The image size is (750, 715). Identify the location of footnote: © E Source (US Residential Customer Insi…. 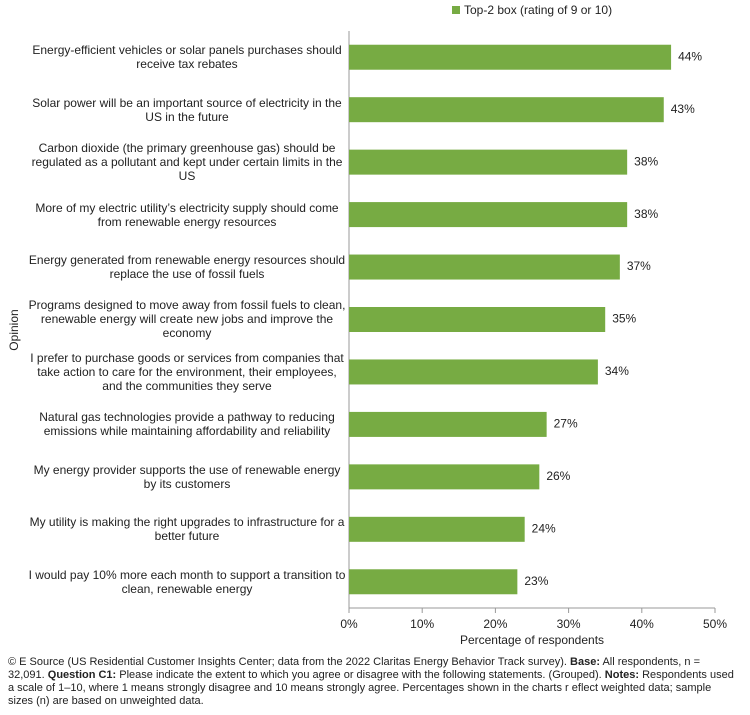
(372, 682).